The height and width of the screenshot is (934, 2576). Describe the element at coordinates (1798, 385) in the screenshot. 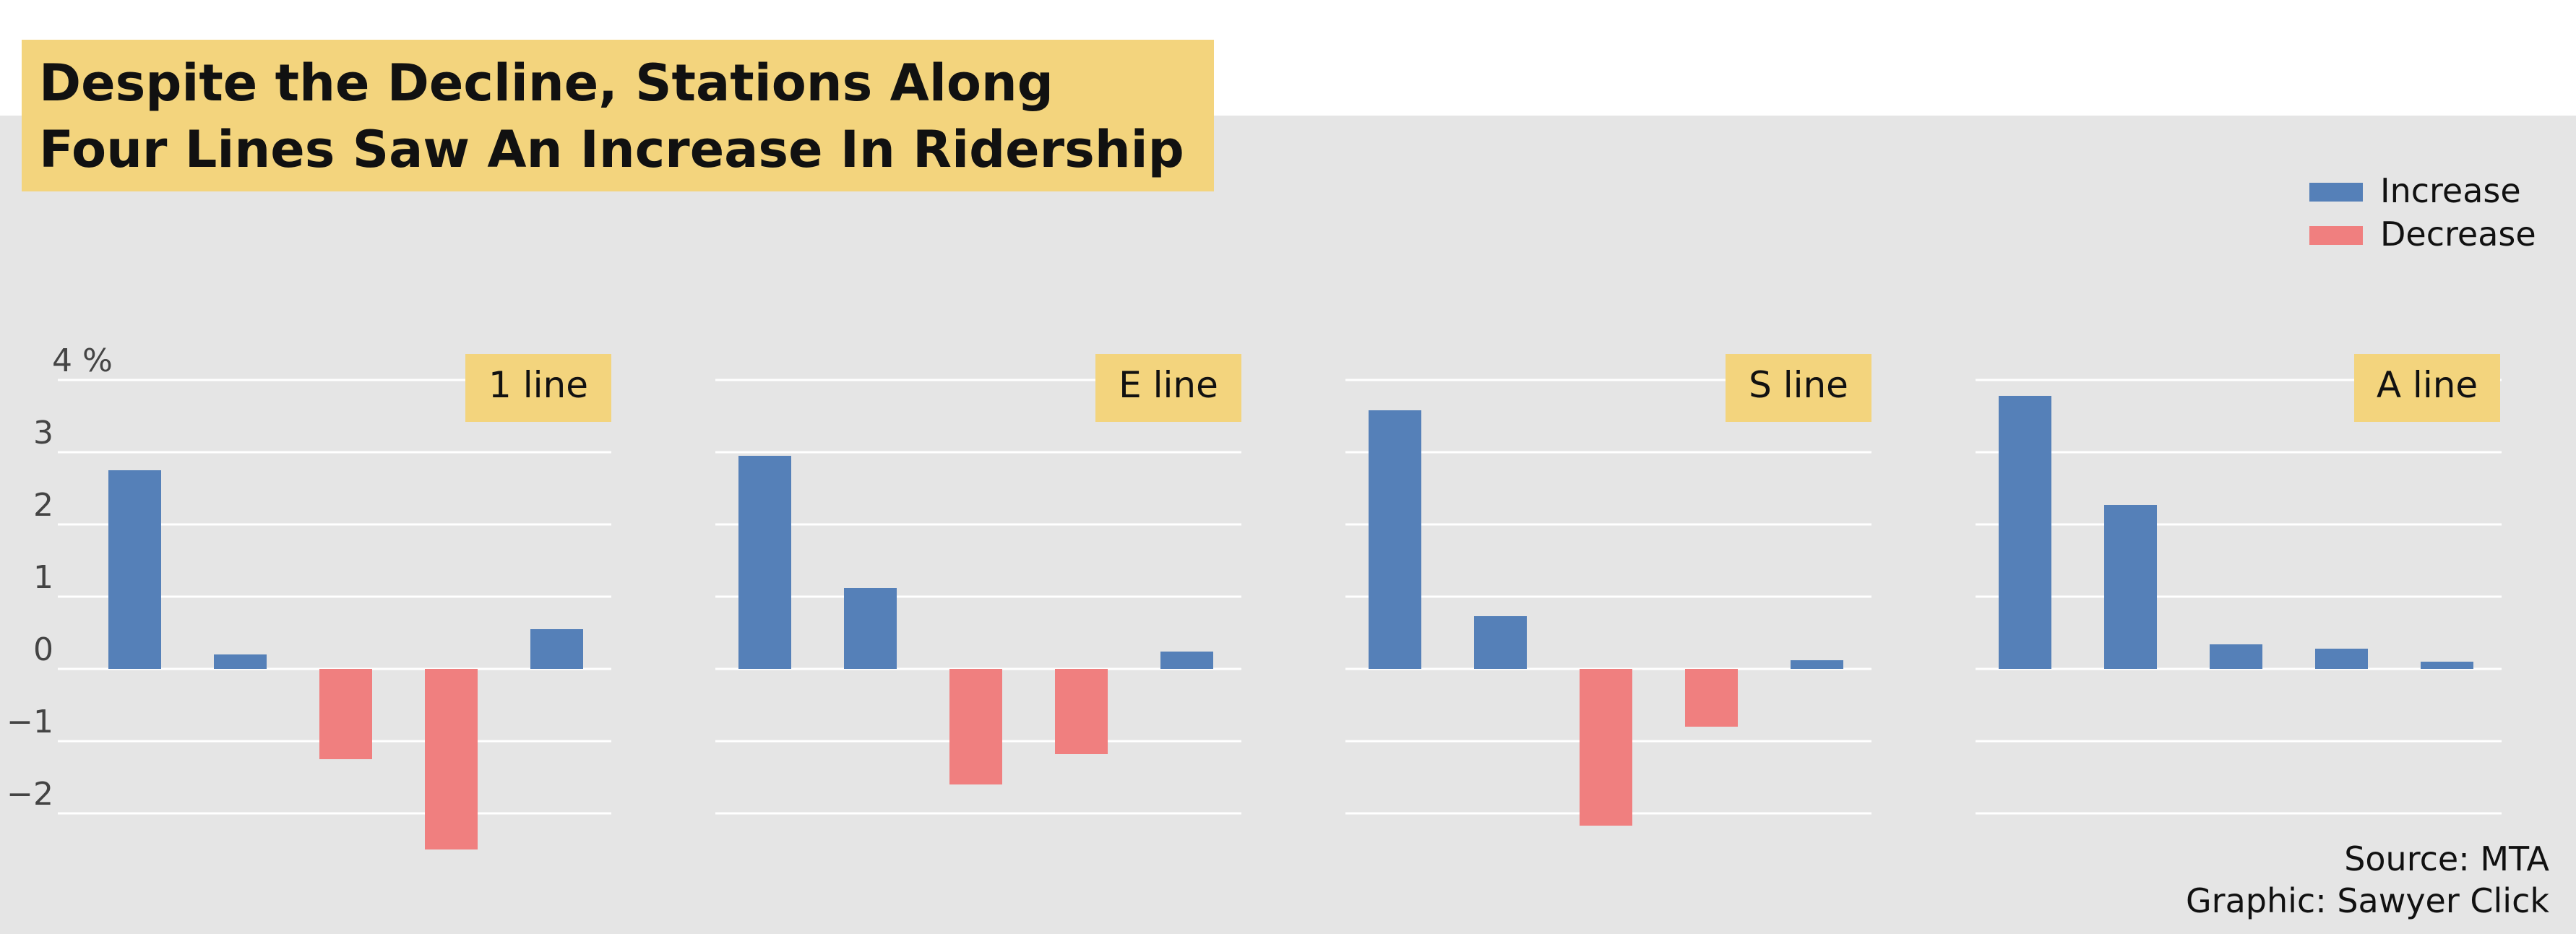

I see `panel-label-s-line: S line` at that location.